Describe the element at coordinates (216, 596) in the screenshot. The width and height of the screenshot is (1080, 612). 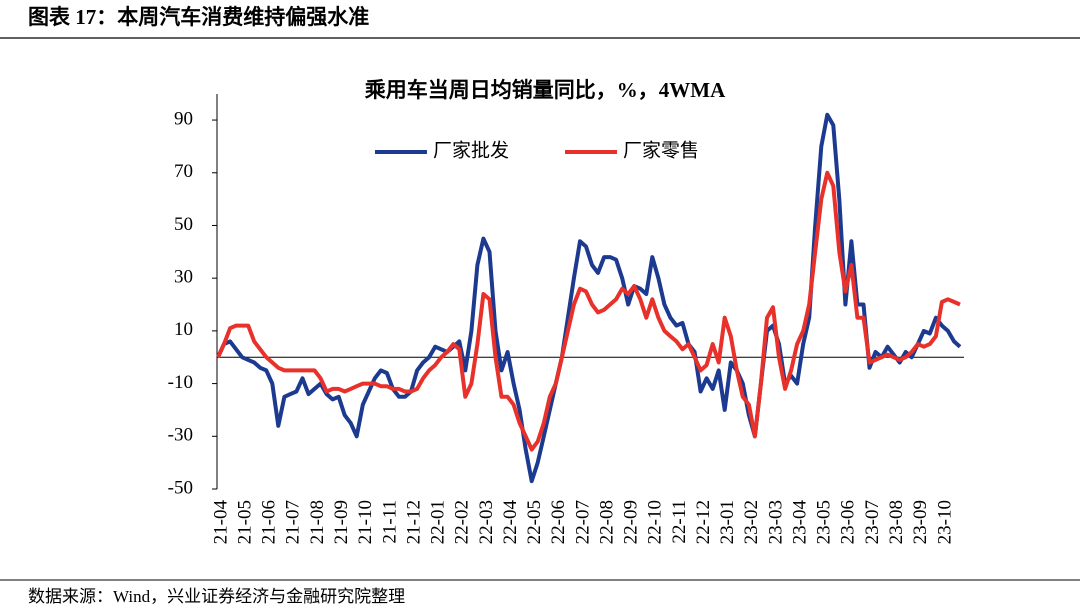
I see `source-note: 数据来源：Wind，兴业证券经济与金融研究院整理` at that location.